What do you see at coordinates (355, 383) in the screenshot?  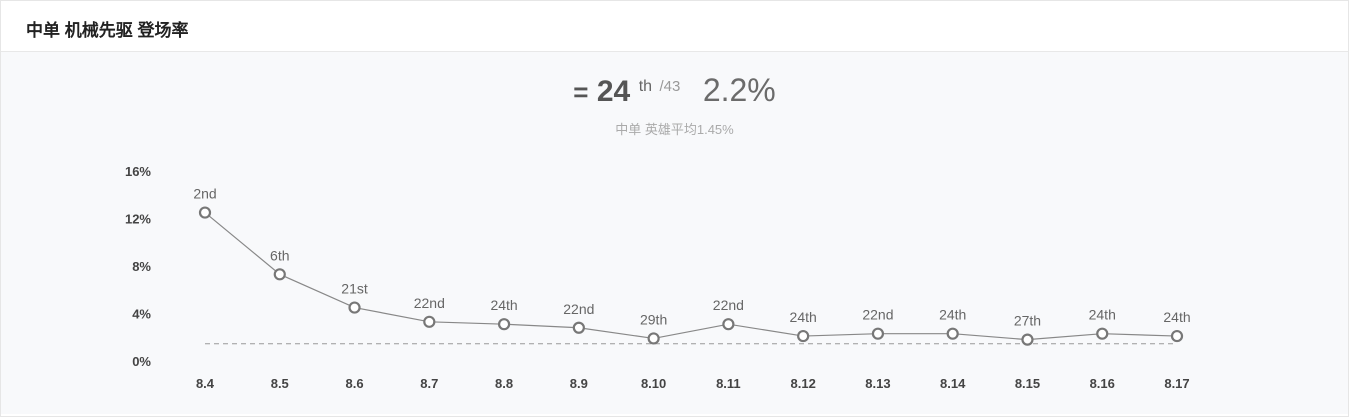 I see `x-tick-label: 8.6` at bounding box center [355, 383].